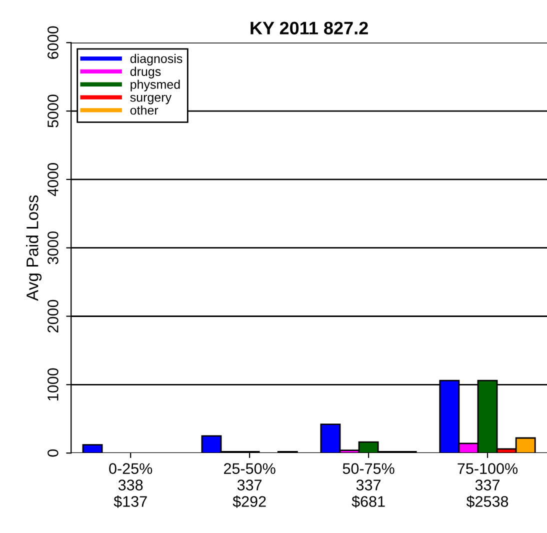  I want to click on x-tick-label: 75-100% 337 $2538, so click(488, 485).